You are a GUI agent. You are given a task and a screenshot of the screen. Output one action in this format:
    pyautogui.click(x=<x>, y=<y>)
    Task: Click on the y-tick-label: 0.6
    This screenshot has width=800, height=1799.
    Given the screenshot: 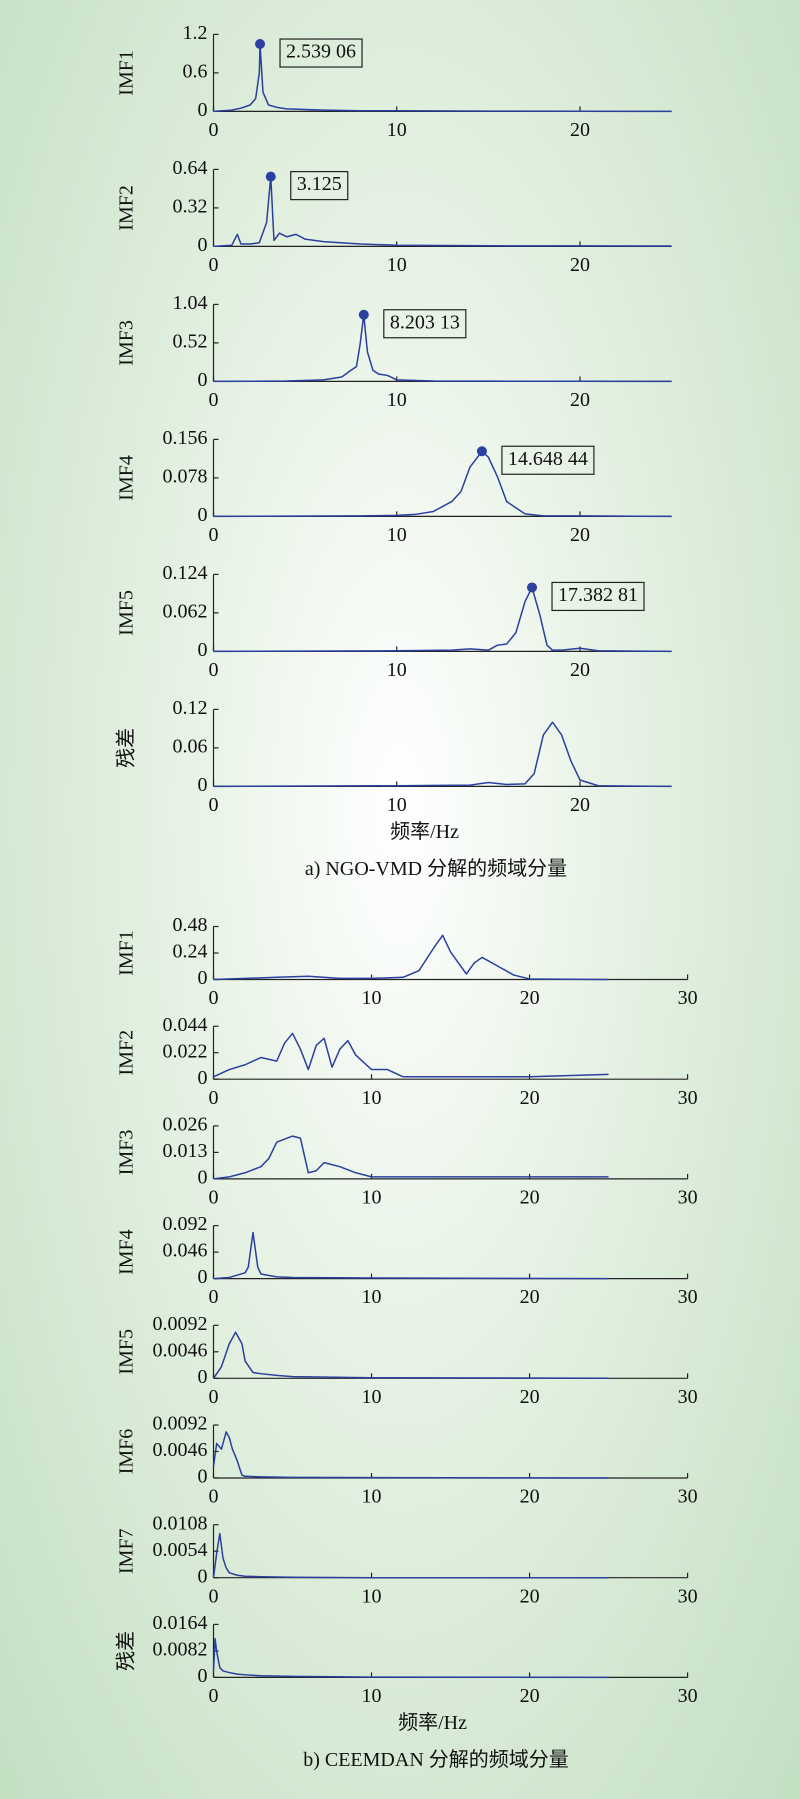 What is the action you would take?
    pyautogui.click(x=195, y=71)
    